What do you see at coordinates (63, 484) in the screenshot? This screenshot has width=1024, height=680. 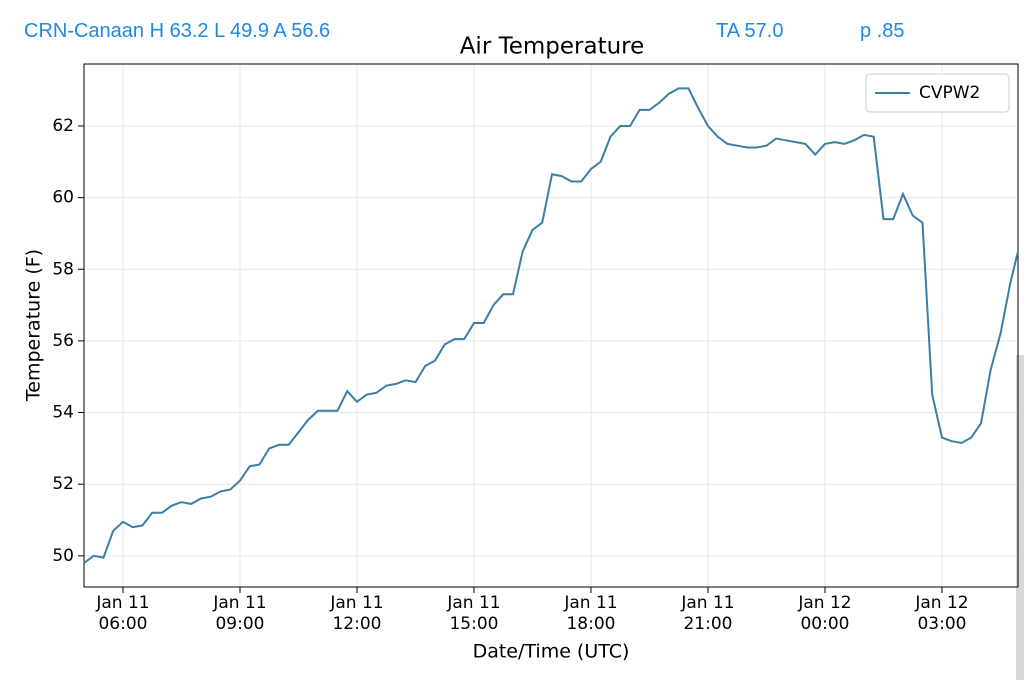 I see `y-tick-label: 52` at bounding box center [63, 484].